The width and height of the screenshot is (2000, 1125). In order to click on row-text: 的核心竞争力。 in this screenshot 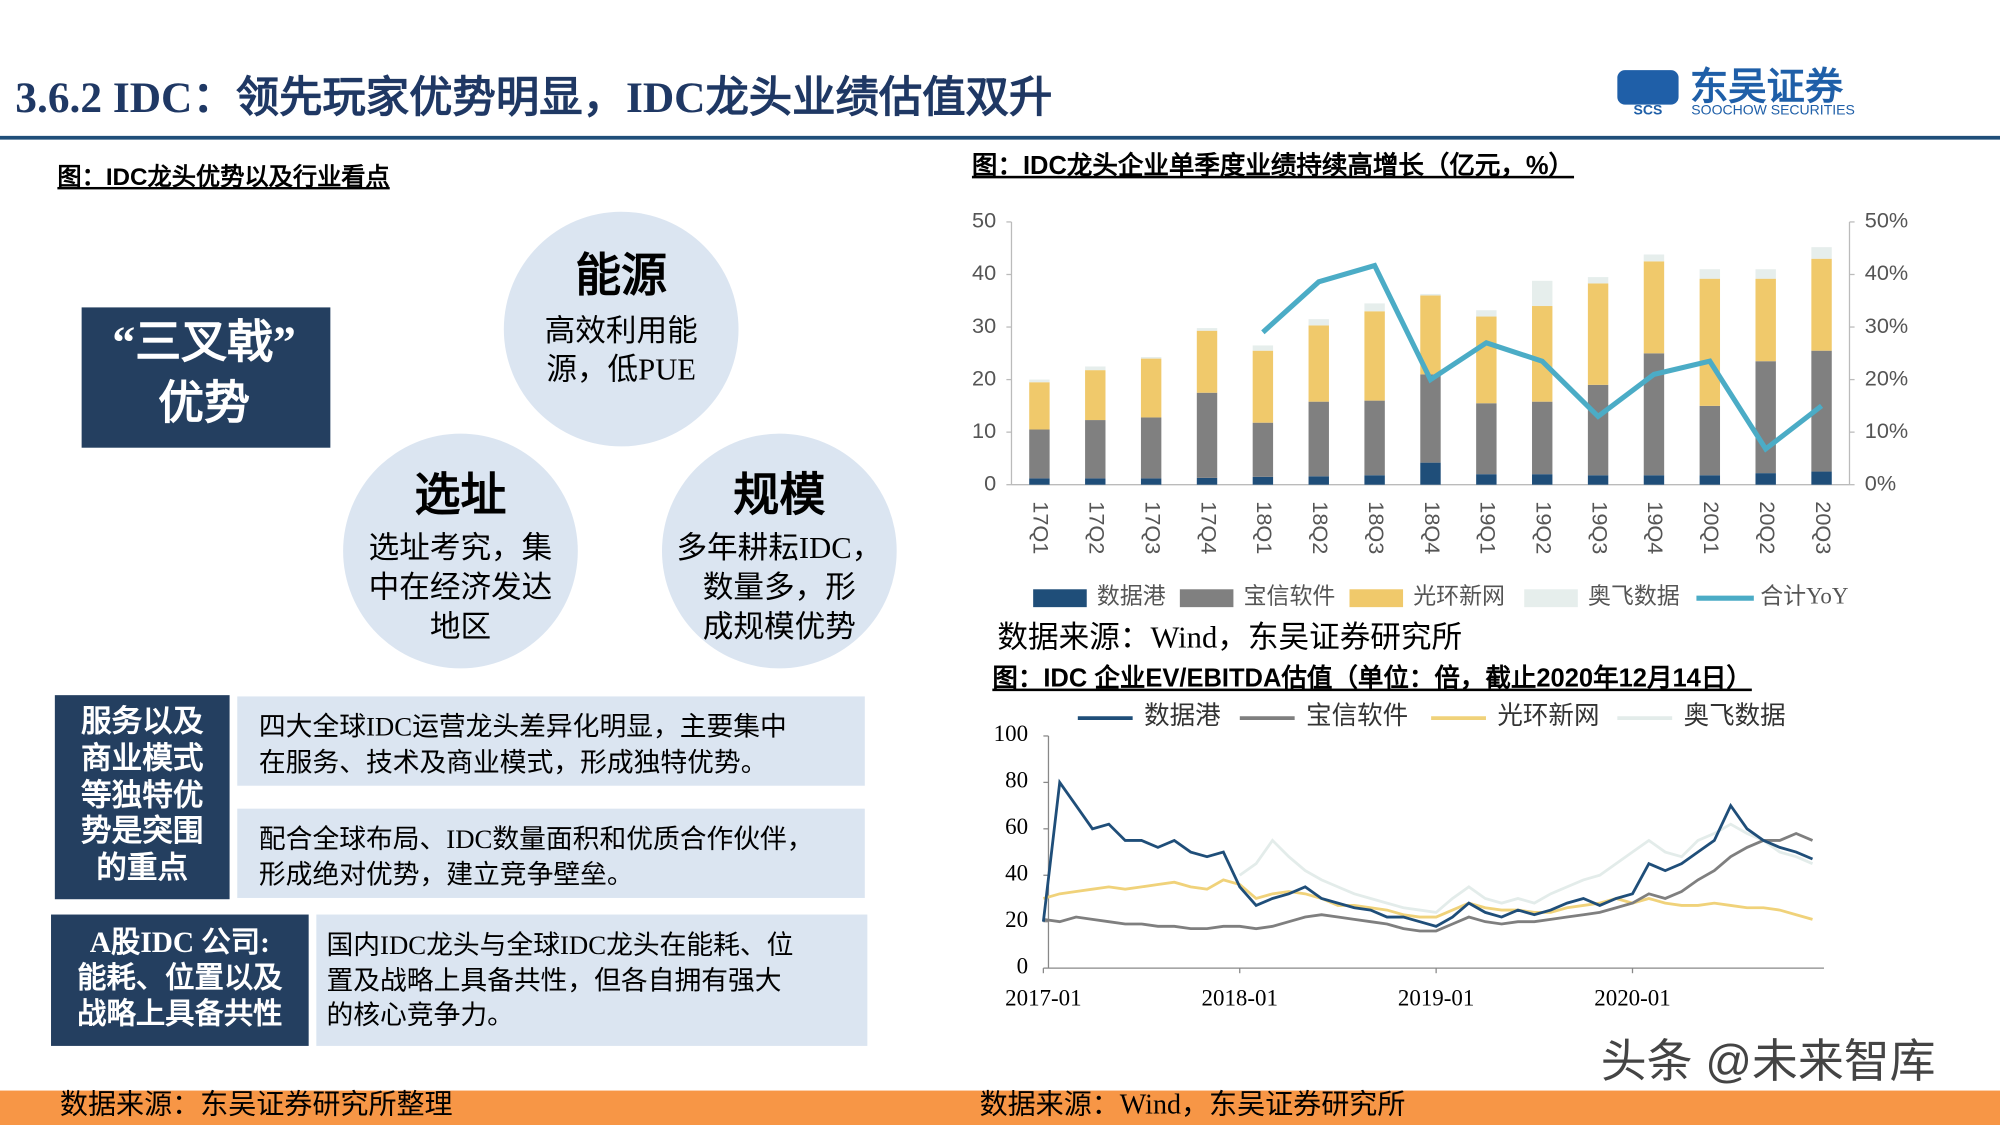, I will do `click(420, 1015)`.